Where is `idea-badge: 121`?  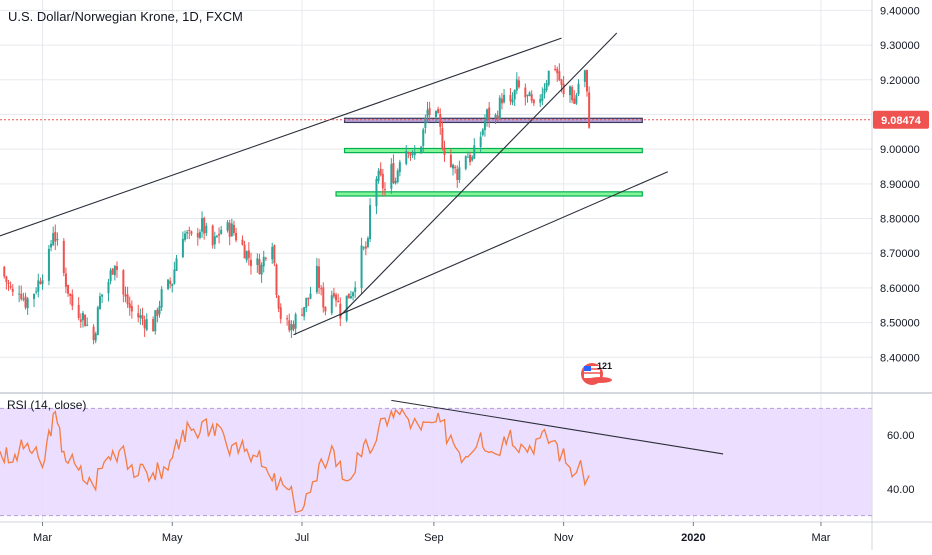 idea-badge: 121 is located at coordinates (596, 373).